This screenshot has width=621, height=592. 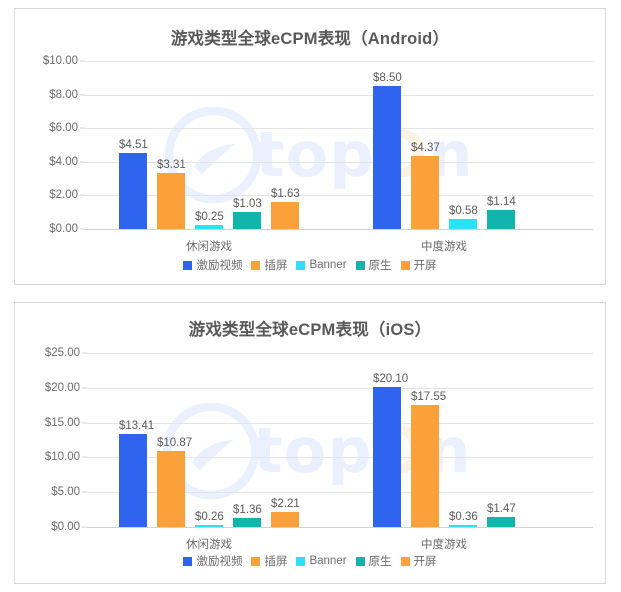 What do you see at coordinates (285, 145) in the screenshot?
I see `bar-开屏: $1.63` at bounding box center [285, 145].